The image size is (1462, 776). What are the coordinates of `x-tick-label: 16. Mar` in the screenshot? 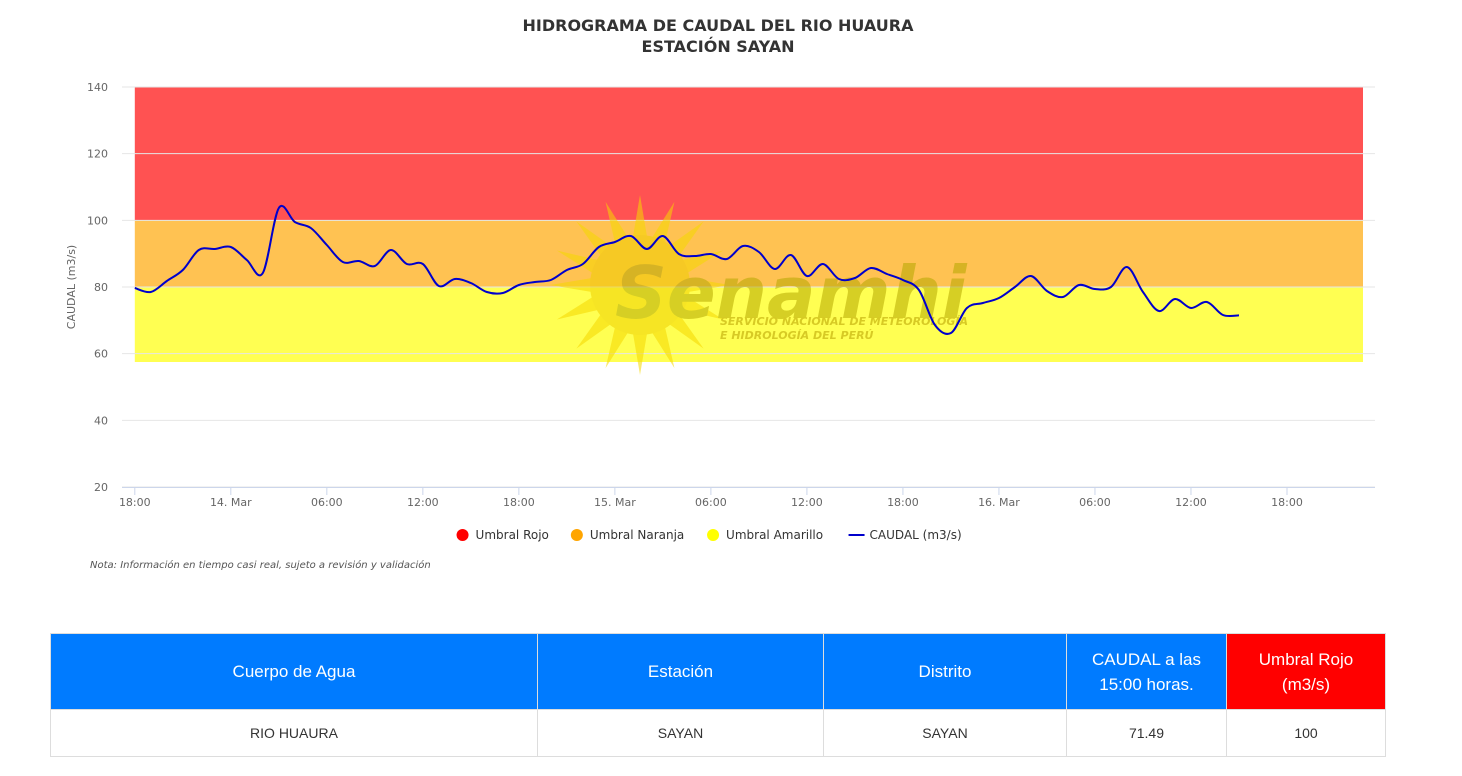 It's located at (999, 502).